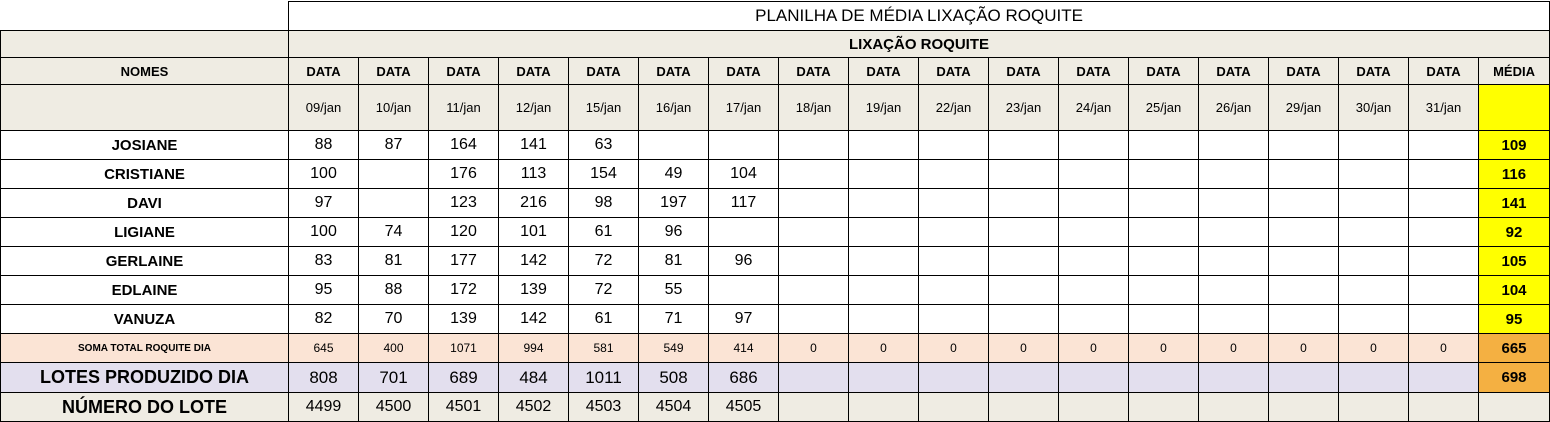 The height and width of the screenshot is (422, 1550). I want to click on value-cell: 71, so click(673, 319).